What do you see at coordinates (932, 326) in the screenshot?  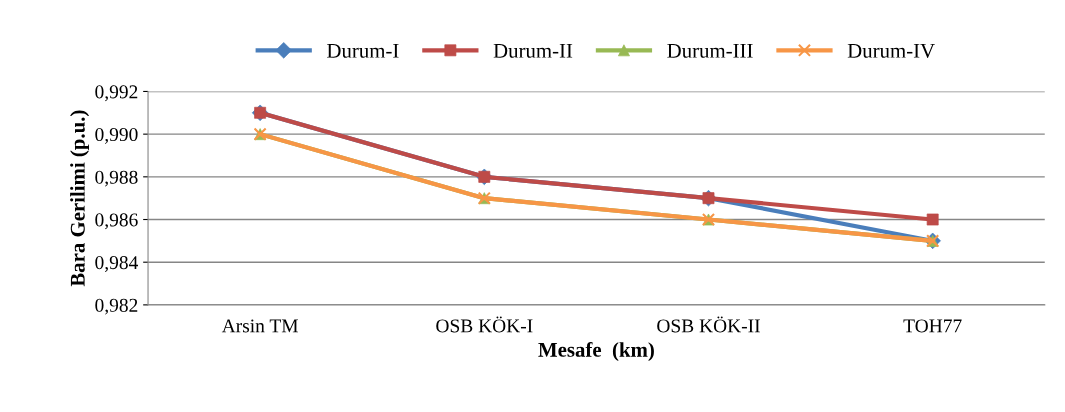 I see `x-tick-label: TOH77` at bounding box center [932, 326].